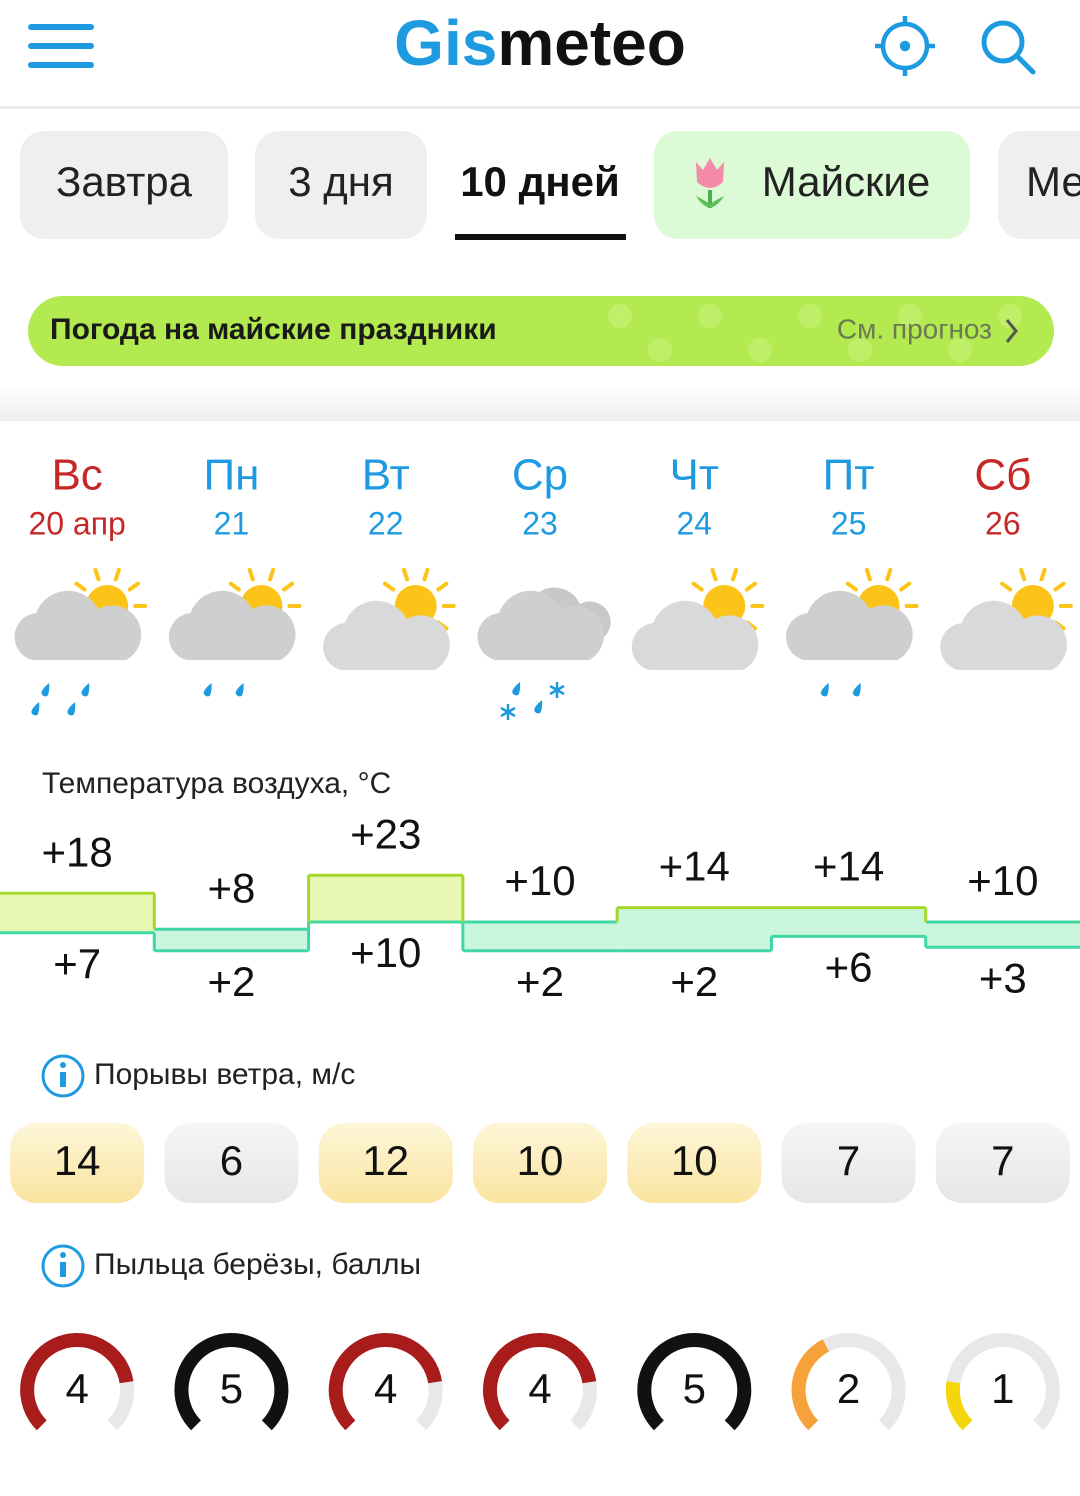 The width and height of the screenshot is (1080, 1496). What do you see at coordinates (1002, 1388) in the screenshot?
I see `pollen-value: 1` at bounding box center [1002, 1388].